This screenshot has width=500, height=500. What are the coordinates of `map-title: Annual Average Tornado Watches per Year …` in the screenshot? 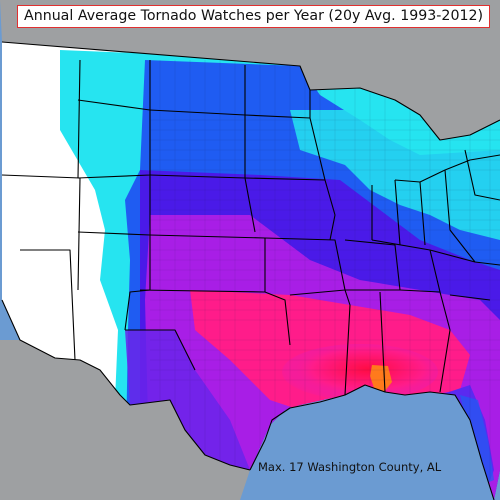 It's located at (254, 16).